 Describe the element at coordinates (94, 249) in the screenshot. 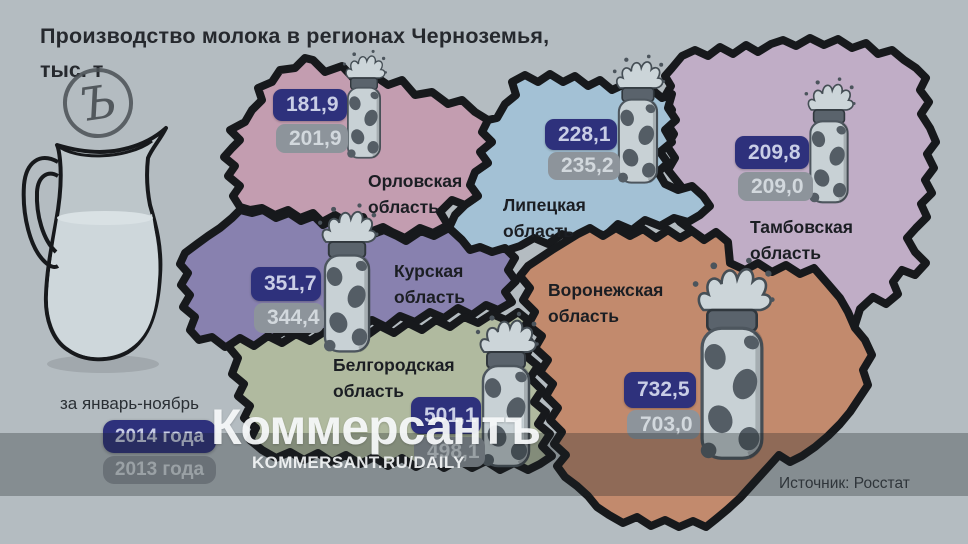

I see `milk-jug-icon` at that location.